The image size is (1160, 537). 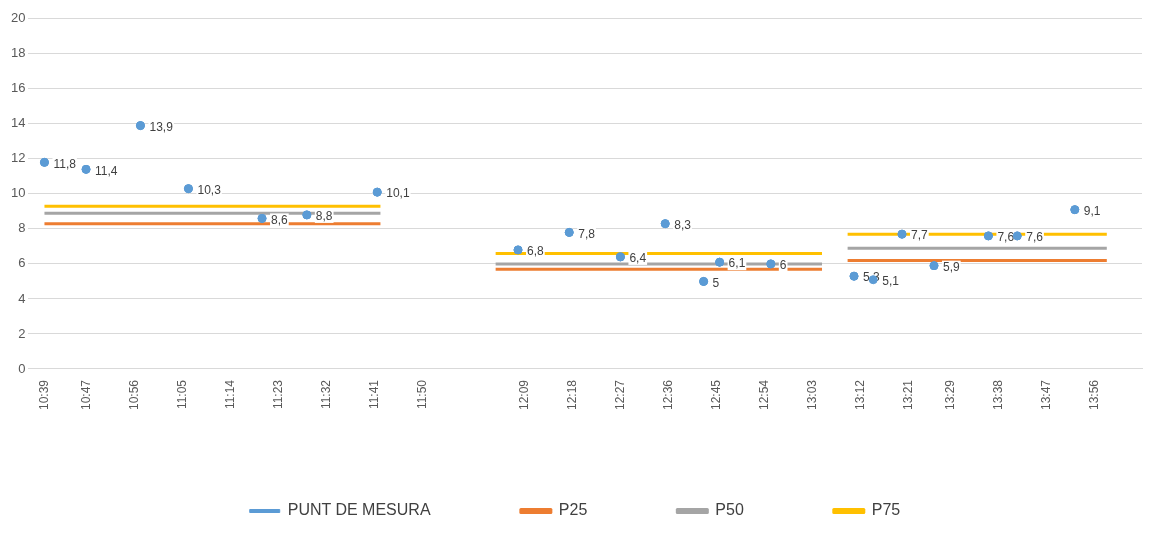 What do you see at coordinates (886, 510) in the screenshot?
I see `legend-label: P75` at bounding box center [886, 510].